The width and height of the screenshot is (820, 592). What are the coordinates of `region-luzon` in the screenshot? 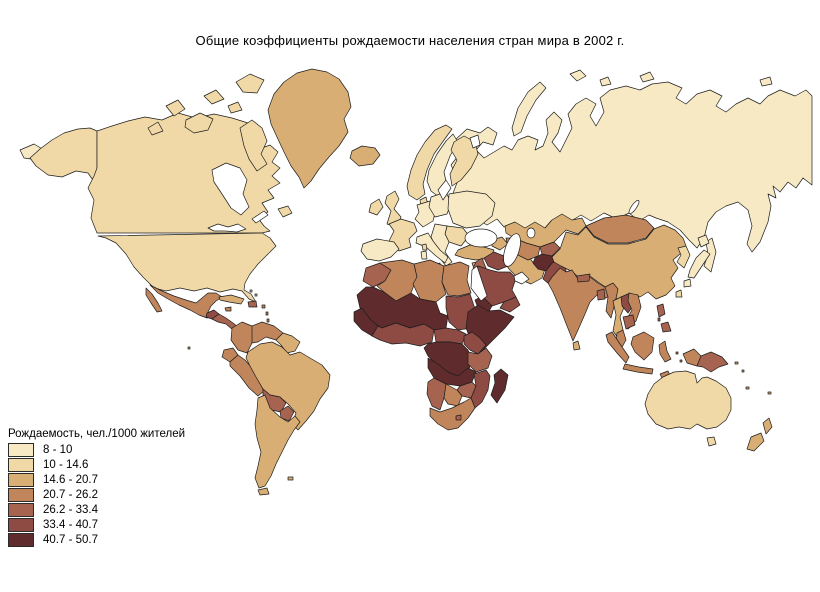 It's located at (661, 310).